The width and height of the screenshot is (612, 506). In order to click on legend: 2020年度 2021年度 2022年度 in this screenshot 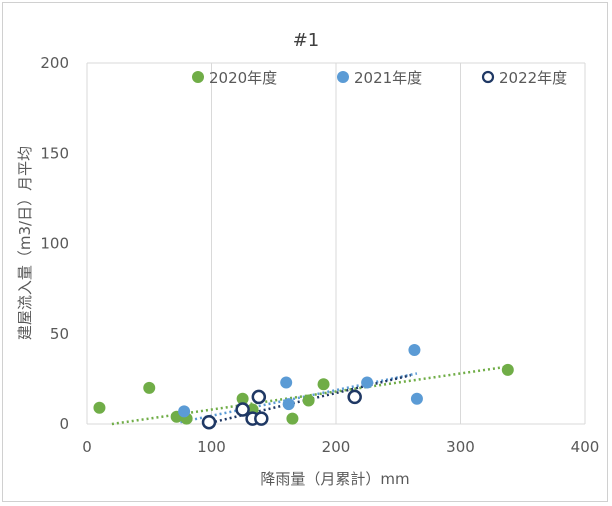, I will do `click(379, 78)`.